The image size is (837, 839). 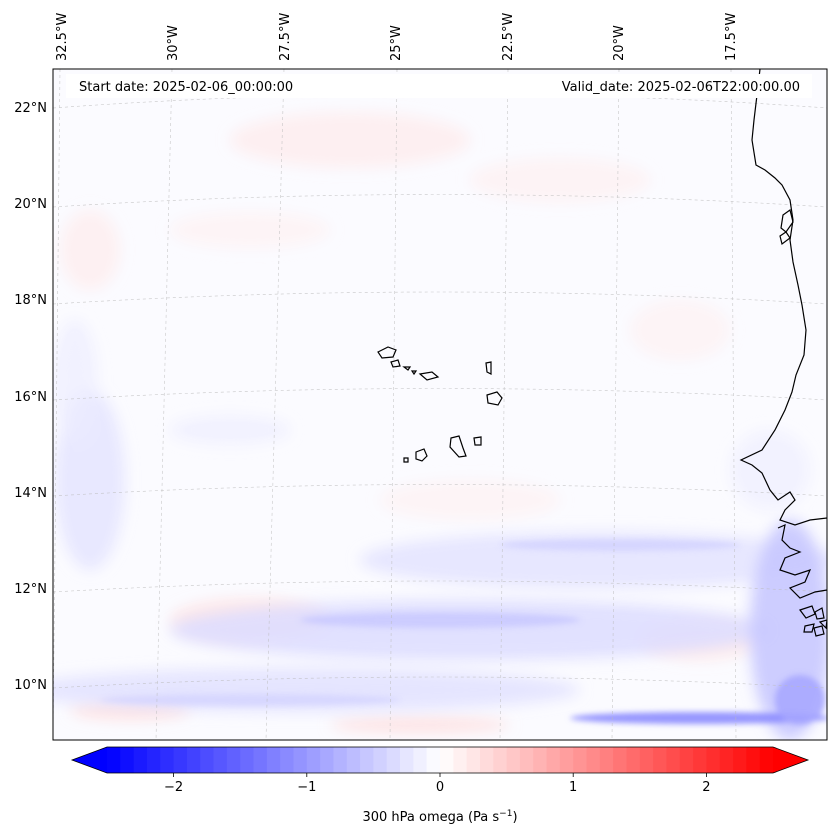 What do you see at coordinates (802, 561) in the screenshot?
I see `guinea-coast` at bounding box center [802, 561].